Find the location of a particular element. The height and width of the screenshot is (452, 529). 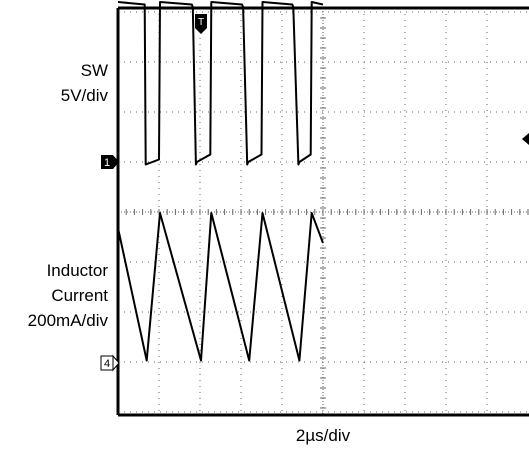

sw-label: SW is located at coordinates (94, 70).